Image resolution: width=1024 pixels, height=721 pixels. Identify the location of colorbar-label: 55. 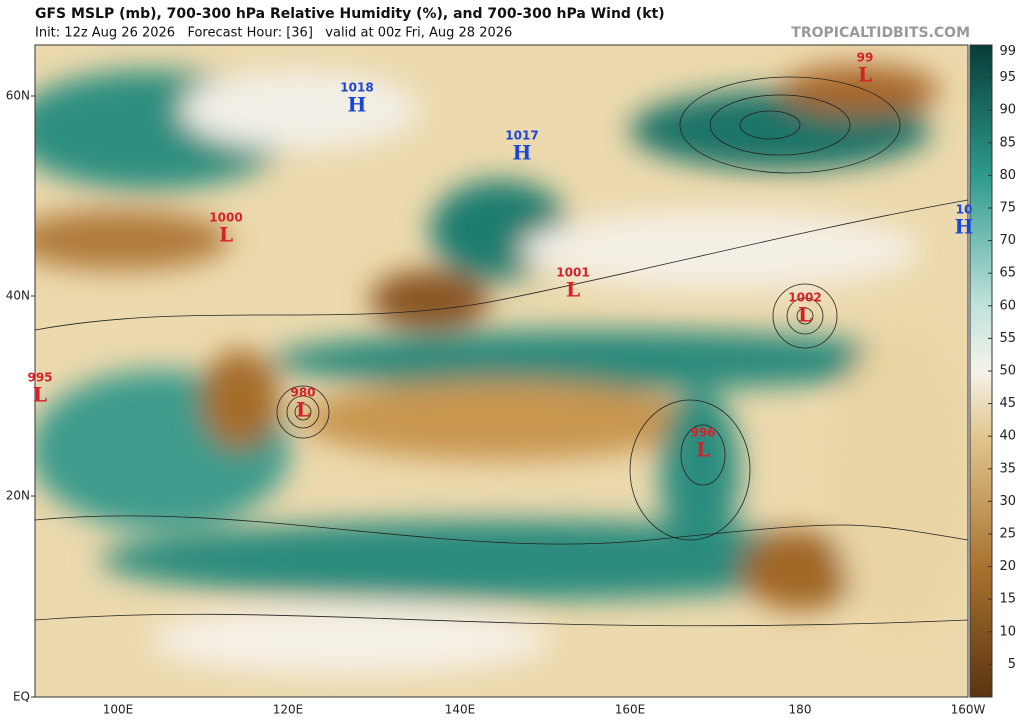
(1007, 338).